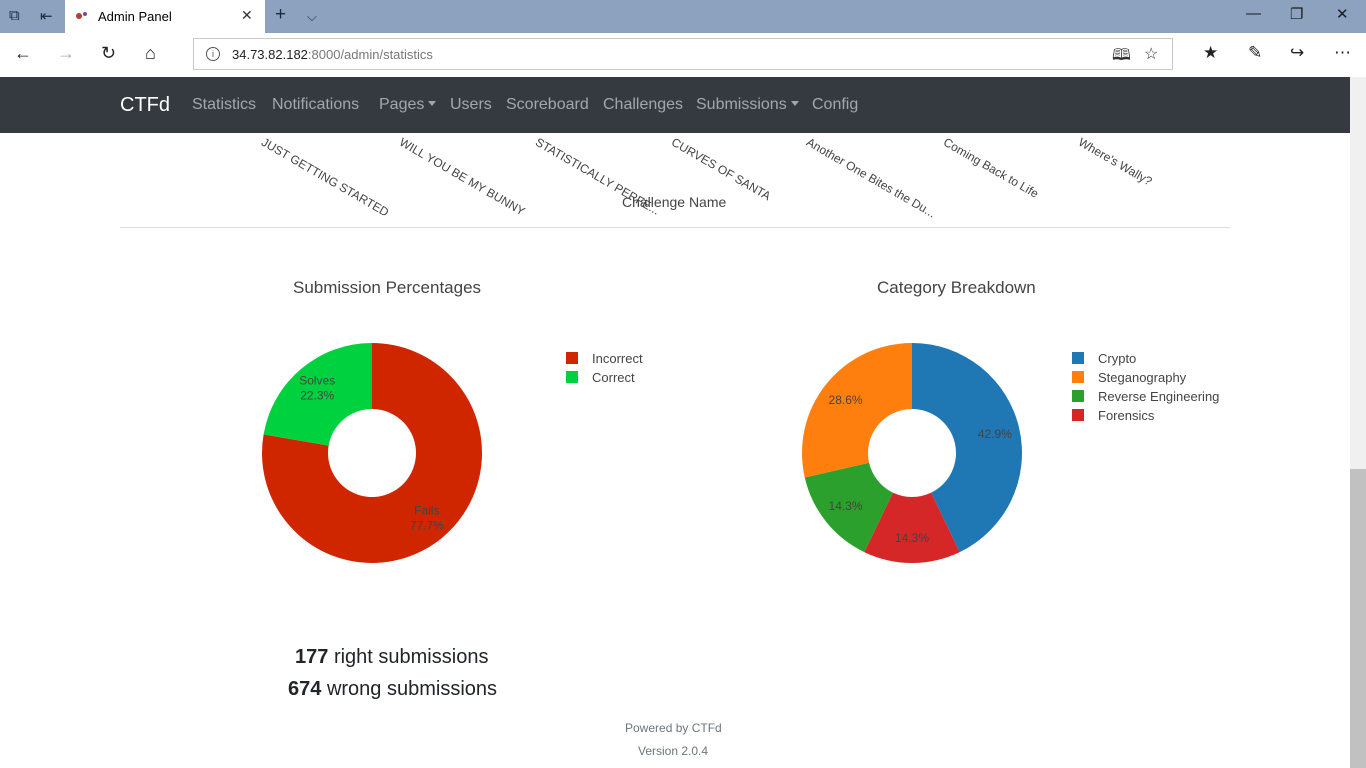  I want to click on pie-slice-solves, so click(317, 394).